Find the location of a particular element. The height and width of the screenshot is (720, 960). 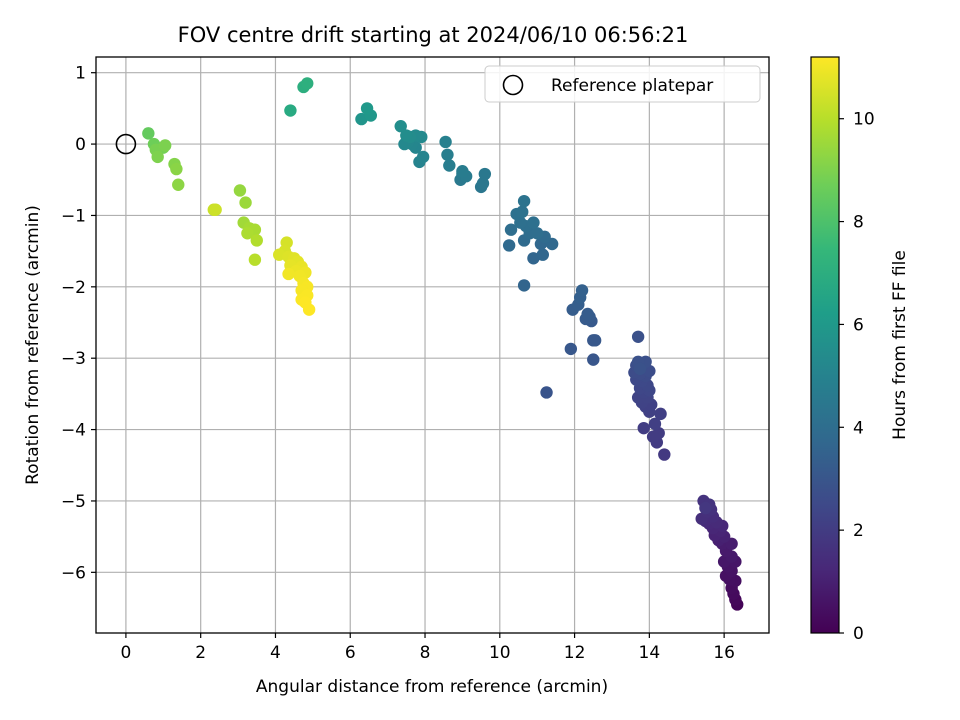

legend-label-reference: Reference platepar is located at coordinates (632, 86).